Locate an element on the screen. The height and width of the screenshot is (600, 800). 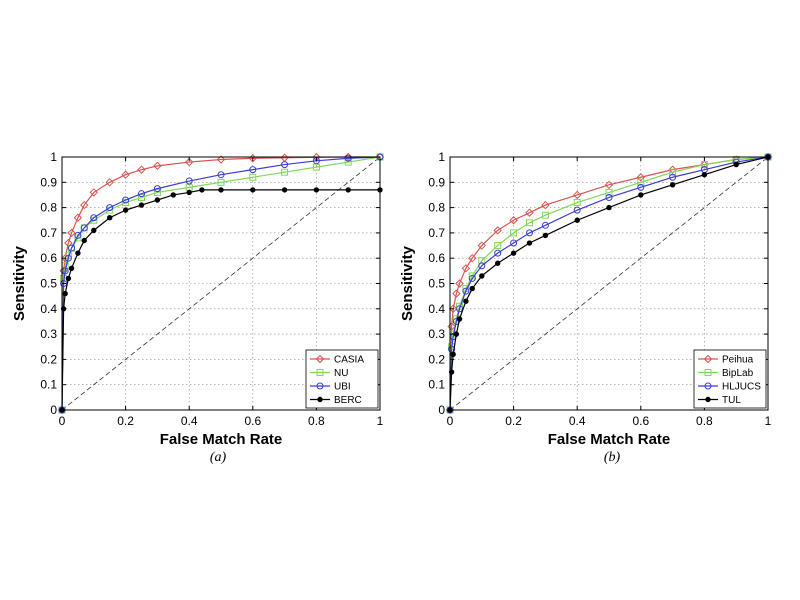
panel-caption: (a) is located at coordinates (218, 457).